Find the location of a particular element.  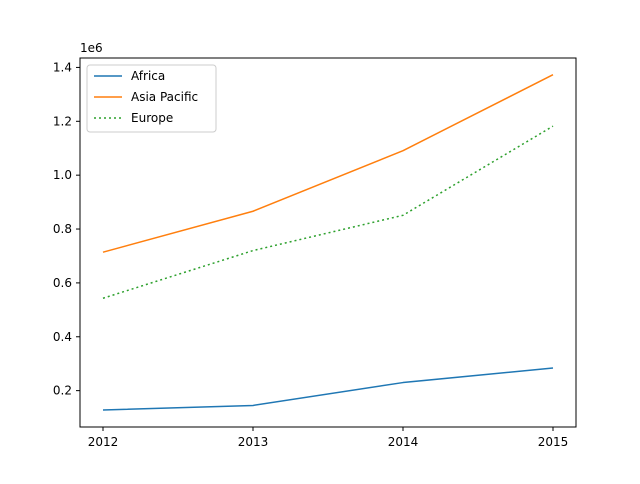

y-tick-label: 0.6 is located at coordinates (62, 283).